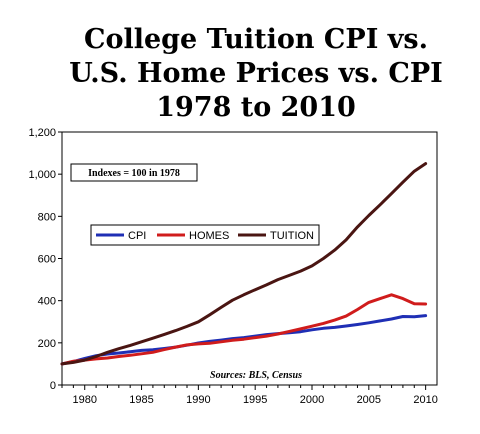 Image resolution: width=480 pixels, height=434 pixels. What do you see at coordinates (244, 340) in the screenshot?
I see `series-line-cpi` at bounding box center [244, 340].